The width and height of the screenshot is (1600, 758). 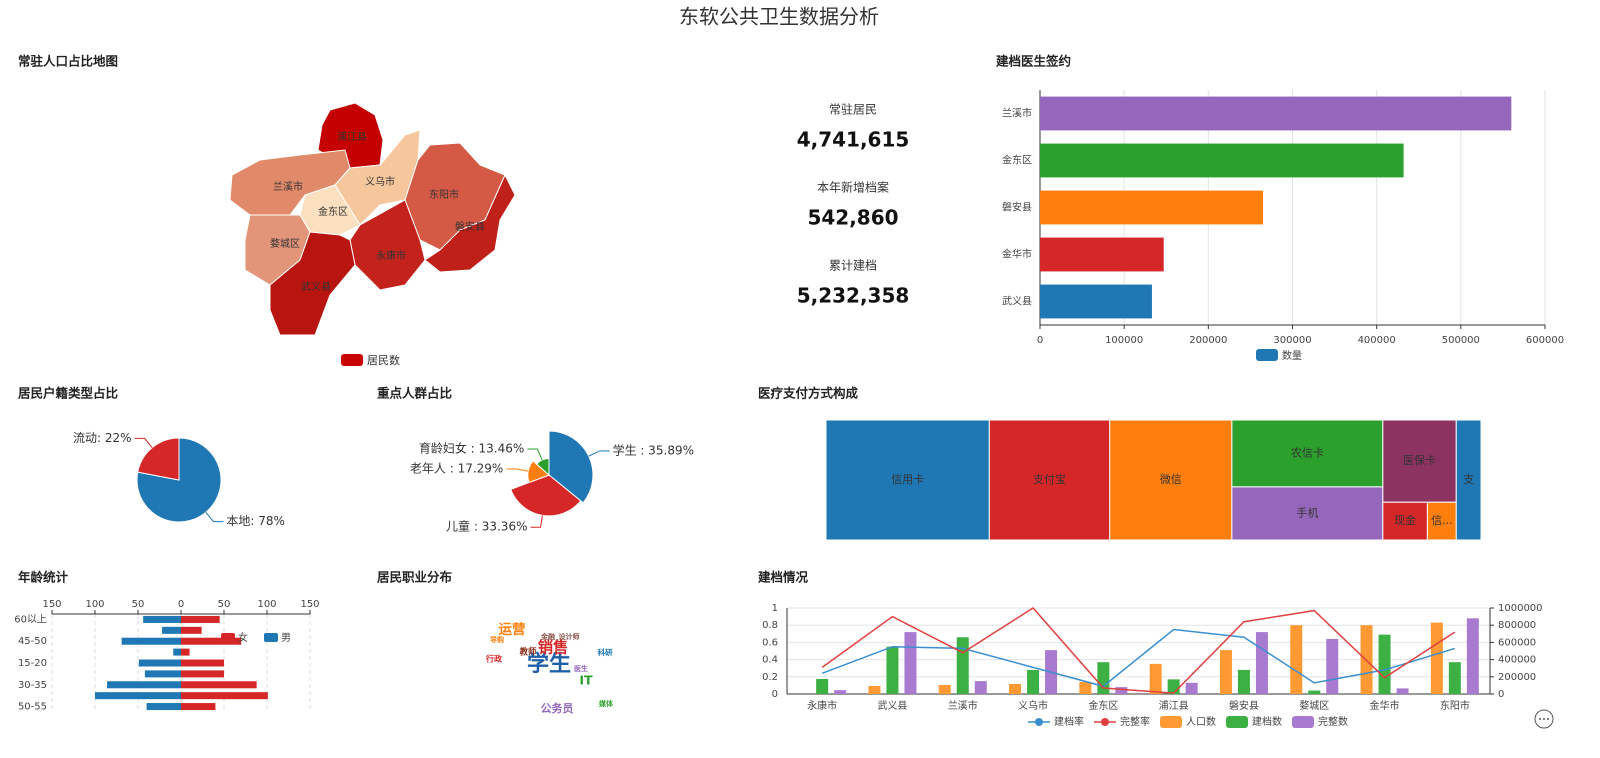 I want to click on x-tick-label: 150, so click(x=309, y=604).